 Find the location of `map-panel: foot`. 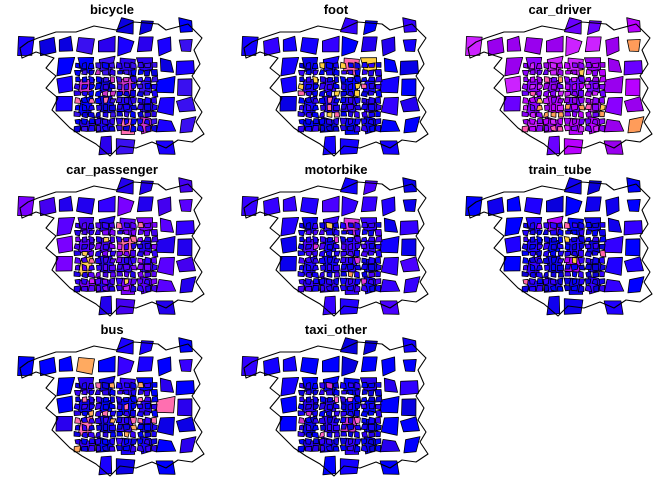

map-panel: foot is located at coordinates (335, 79).